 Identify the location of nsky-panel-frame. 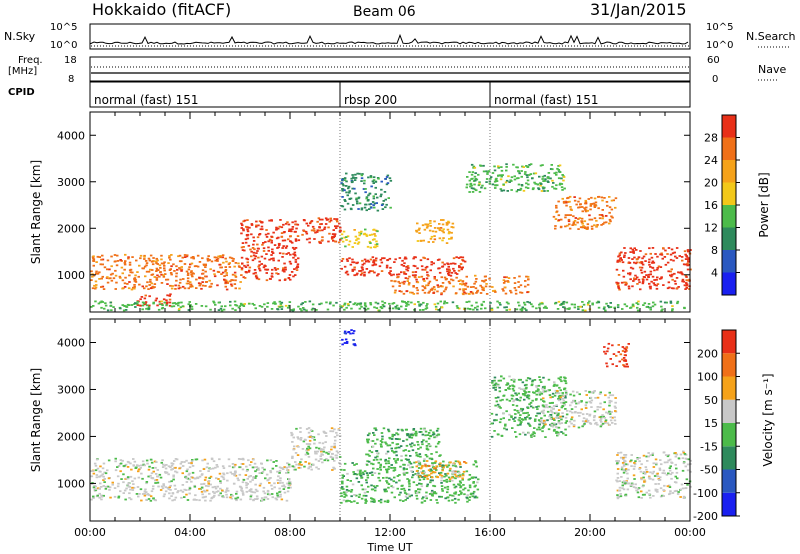
(390, 36).